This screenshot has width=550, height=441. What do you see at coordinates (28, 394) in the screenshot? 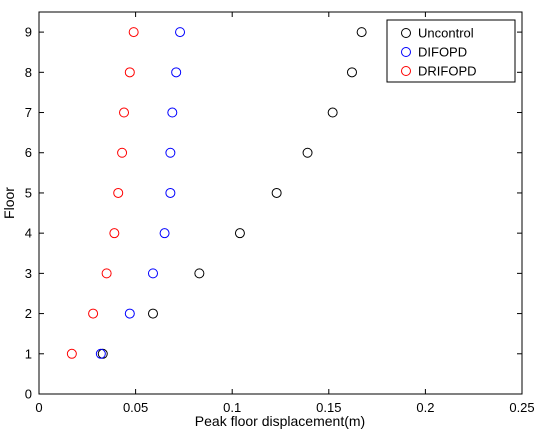
I see `y-tick-label: 0` at bounding box center [28, 394].